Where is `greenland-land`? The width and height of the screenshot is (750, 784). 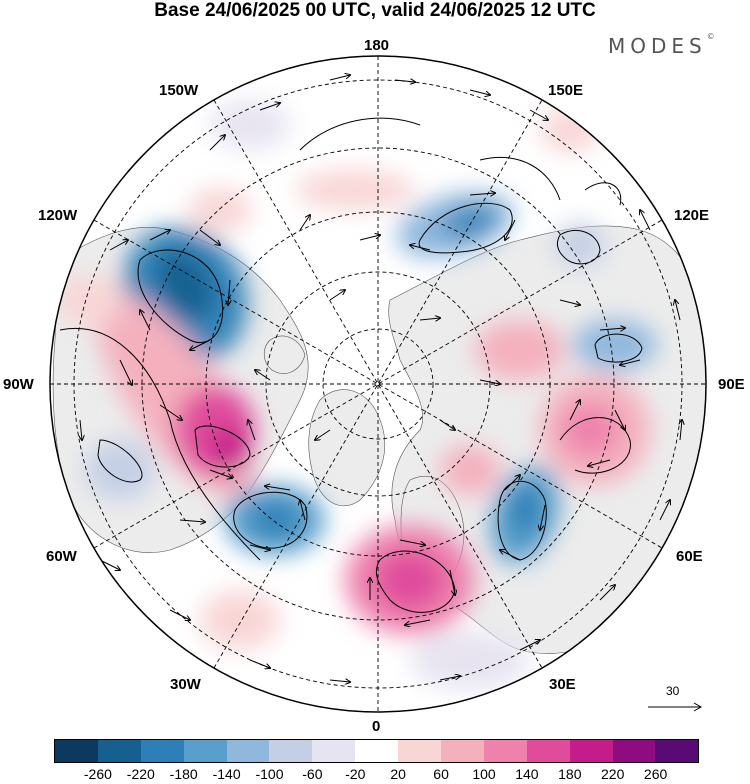 greenland-land is located at coordinates (347, 448).